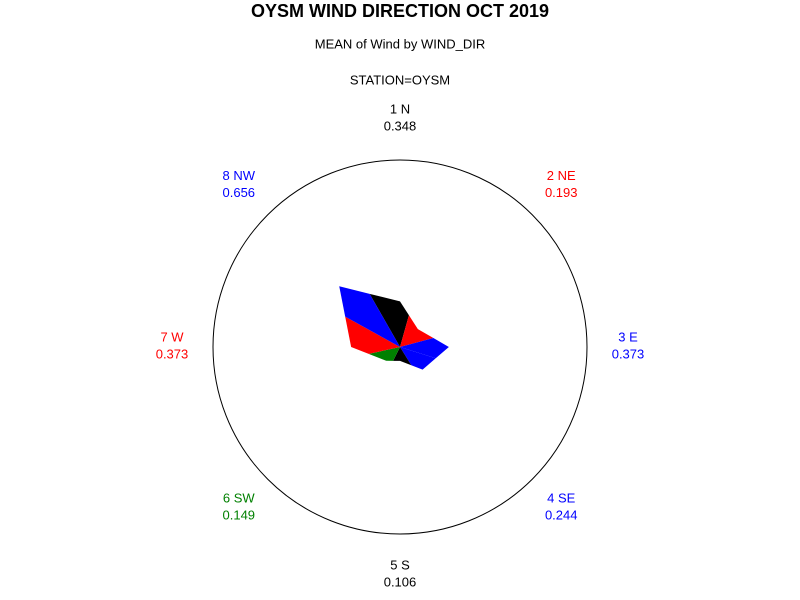 Image resolution: width=800 pixels, height=600 pixels. I want to click on value-label: 0.656, so click(239, 192).